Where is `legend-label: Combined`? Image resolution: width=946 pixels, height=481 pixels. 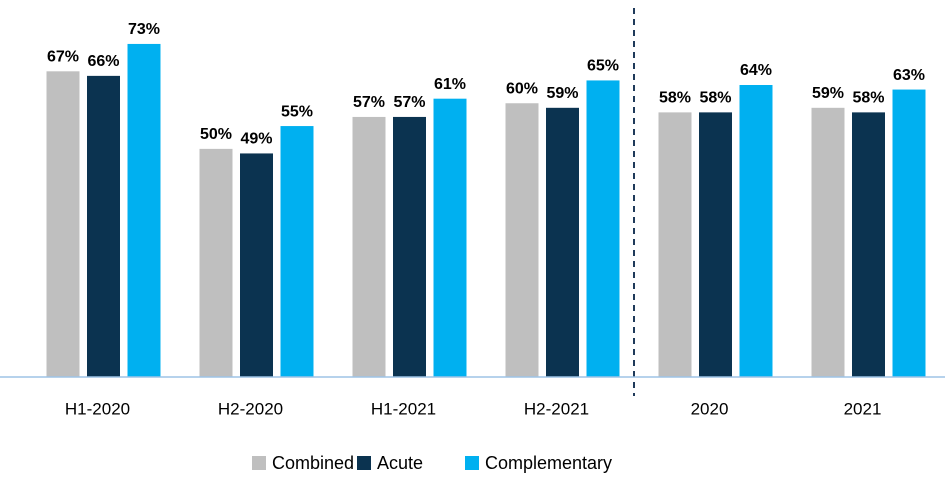 legend-label: Combined is located at coordinates (313, 463).